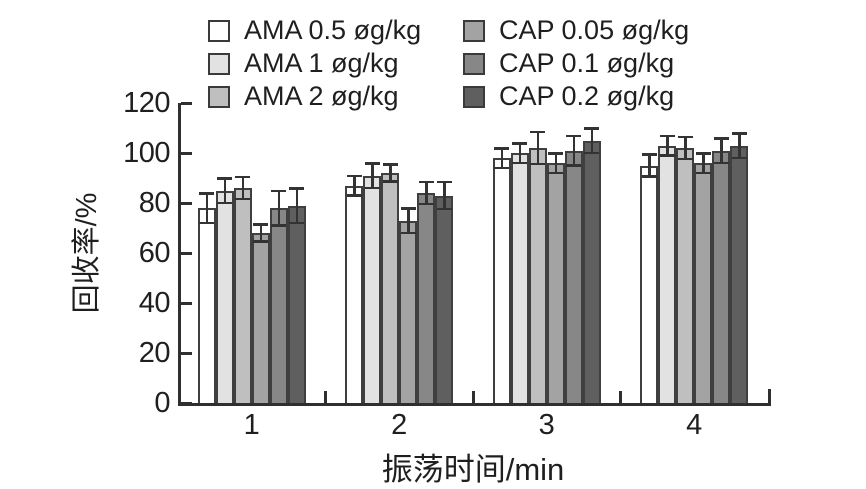 This screenshot has width=866, height=489. What do you see at coordinates (587, 96) in the screenshot?
I see `legend-label: CAP 0.2 øg/kg` at bounding box center [587, 96].